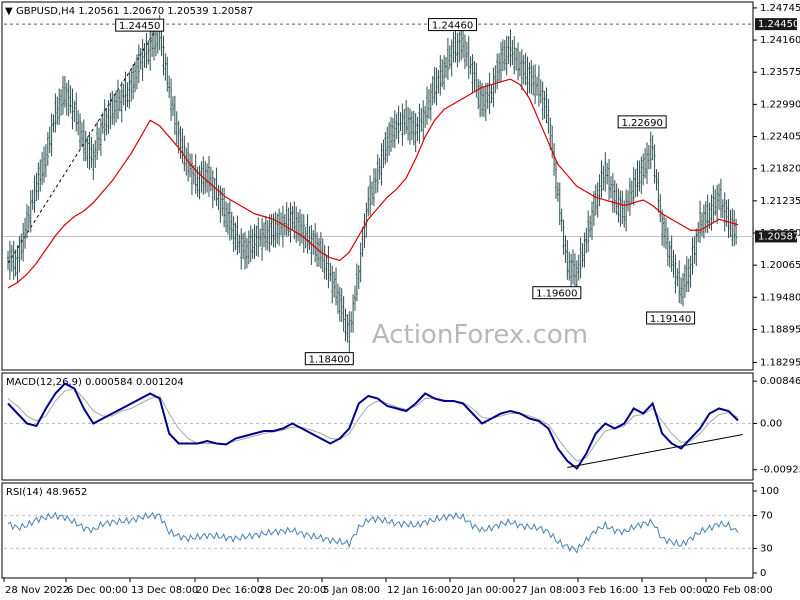 The height and width of the screenshot is (600, 800). What do you see at coordinates (780, 137) in the screenshot?
I see `price-y-tick-label: 1.22405` at bounding box center [780, 137].